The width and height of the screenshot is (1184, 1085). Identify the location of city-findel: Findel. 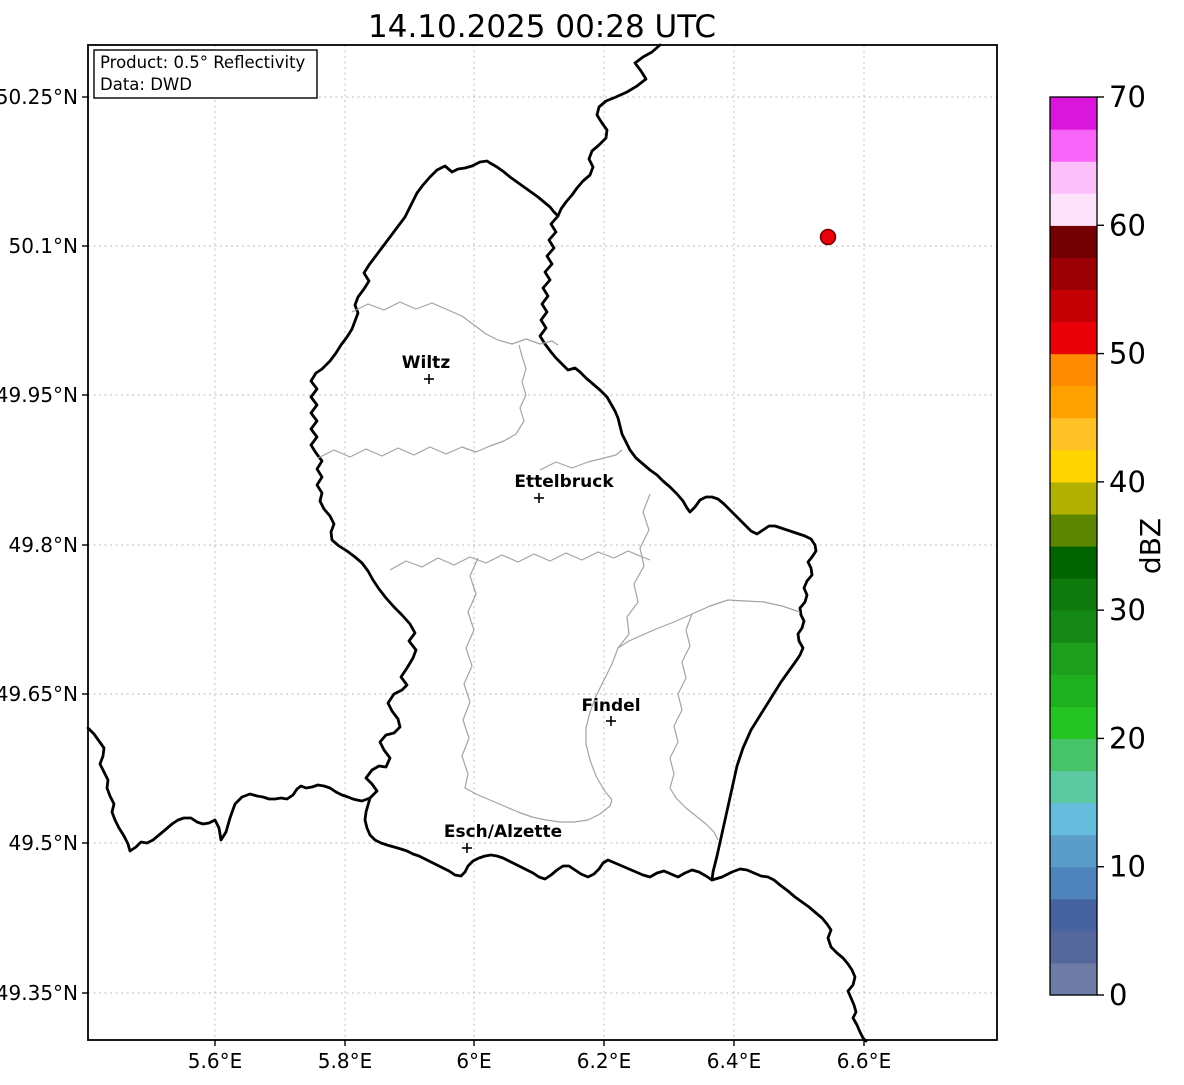
(611, 711).